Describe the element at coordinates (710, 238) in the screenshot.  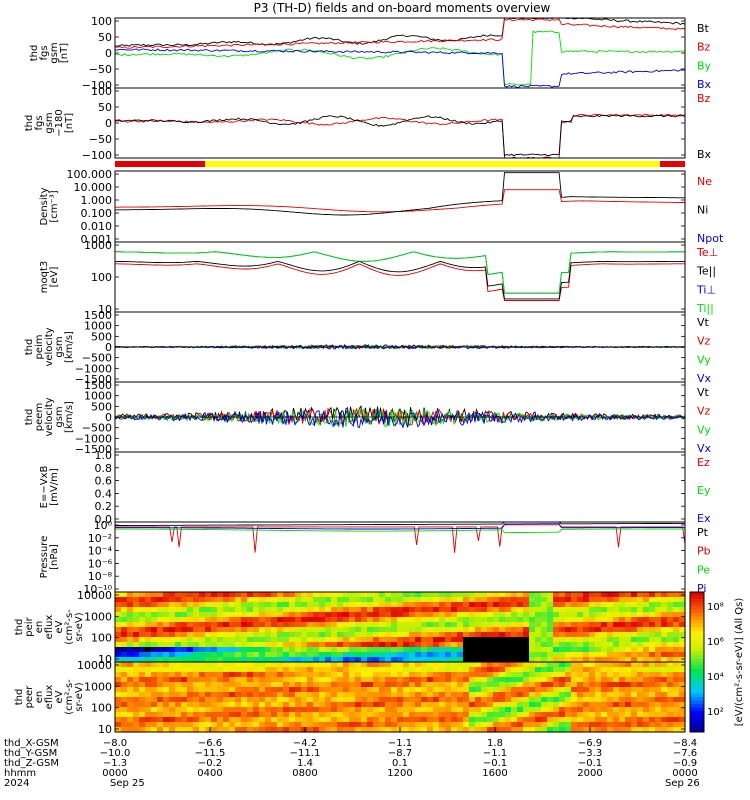
I see `legend-entry-npot: Npot` at that location.